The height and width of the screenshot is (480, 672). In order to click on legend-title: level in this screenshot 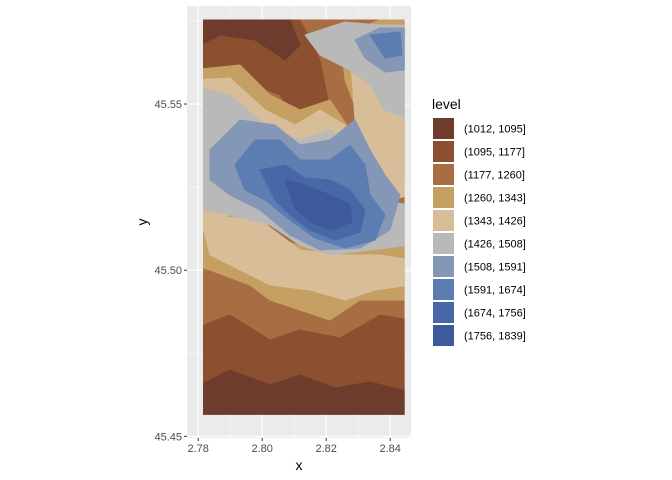, I will do `click(446, 104)`.